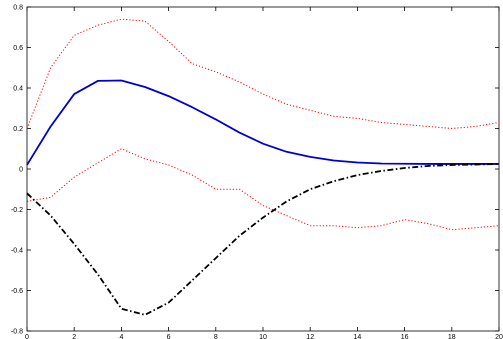 The image size is (503, 339). What do you see at coordinates (452, 336) in the screenshot?
I see `x-tick-label: 18` at bounding box center [452, 336].